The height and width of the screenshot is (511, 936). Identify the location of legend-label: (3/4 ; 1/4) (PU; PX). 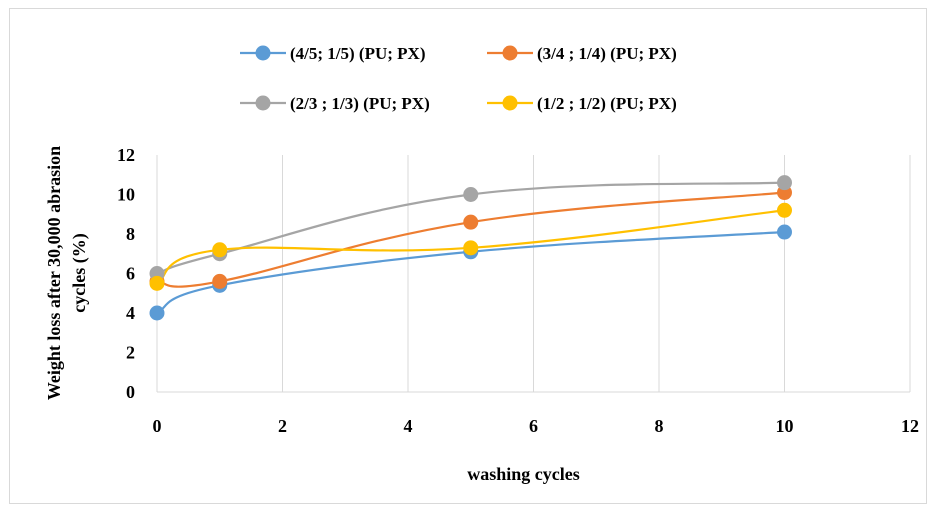
(607, 53).